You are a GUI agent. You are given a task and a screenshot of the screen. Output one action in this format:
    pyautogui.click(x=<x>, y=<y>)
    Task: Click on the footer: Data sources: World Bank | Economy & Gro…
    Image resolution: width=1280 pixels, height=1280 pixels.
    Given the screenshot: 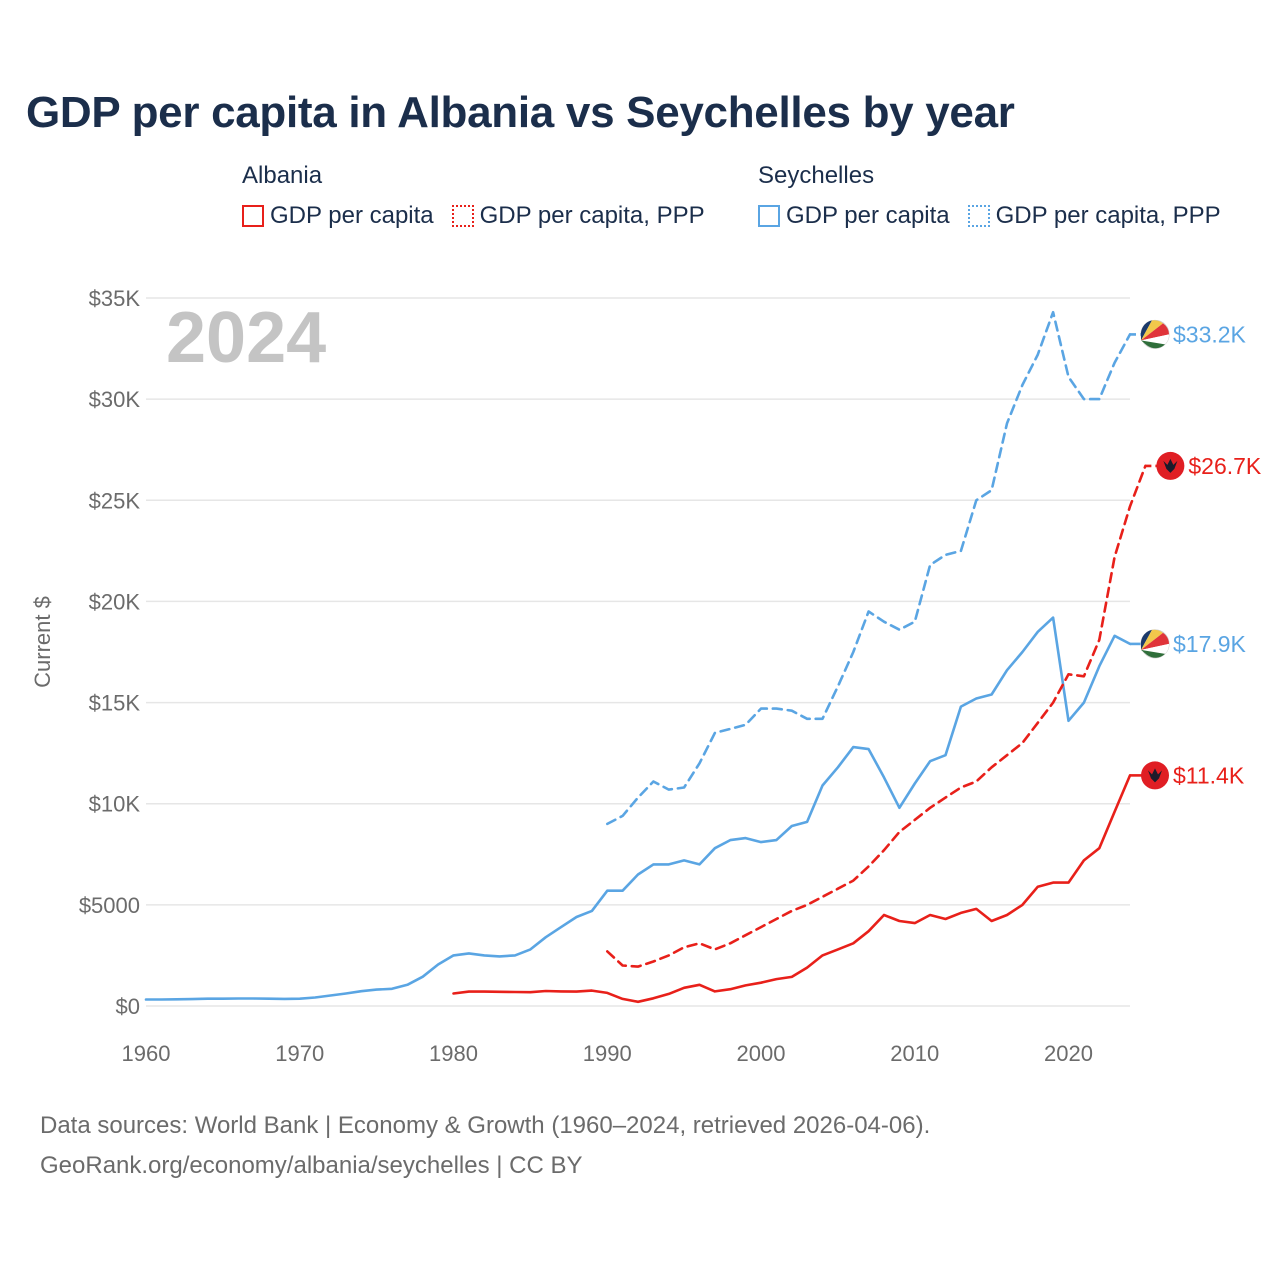 What is the action you would take?
    pyautogui.click(x=485, y=1146)
    